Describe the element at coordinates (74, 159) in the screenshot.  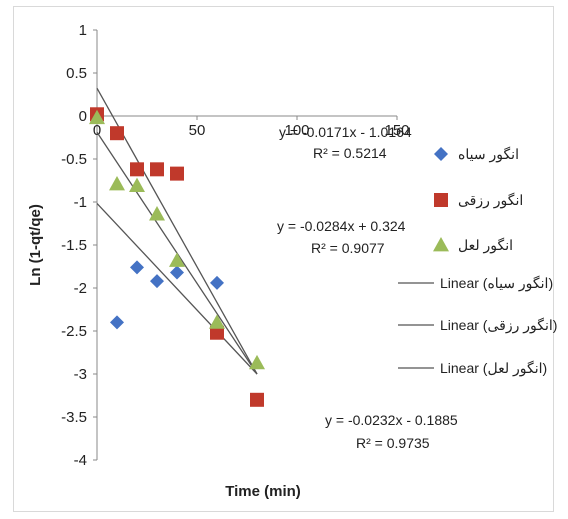
I see `y-tick-label: -0.5` at that location.